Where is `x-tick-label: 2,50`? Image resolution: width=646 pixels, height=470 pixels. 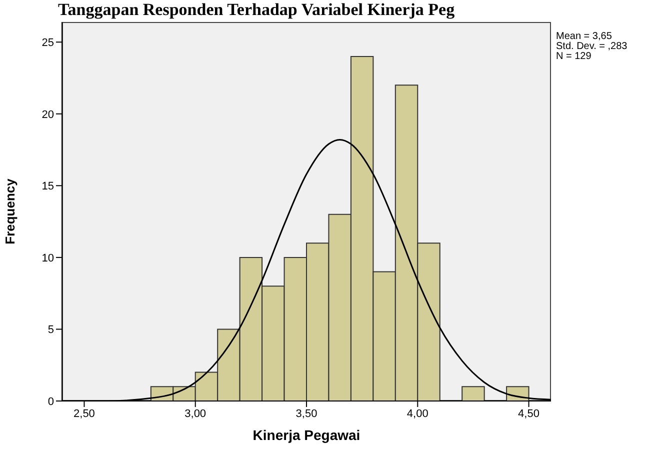
x-tick-label: 2,50 is located at coordinates (84, 414).